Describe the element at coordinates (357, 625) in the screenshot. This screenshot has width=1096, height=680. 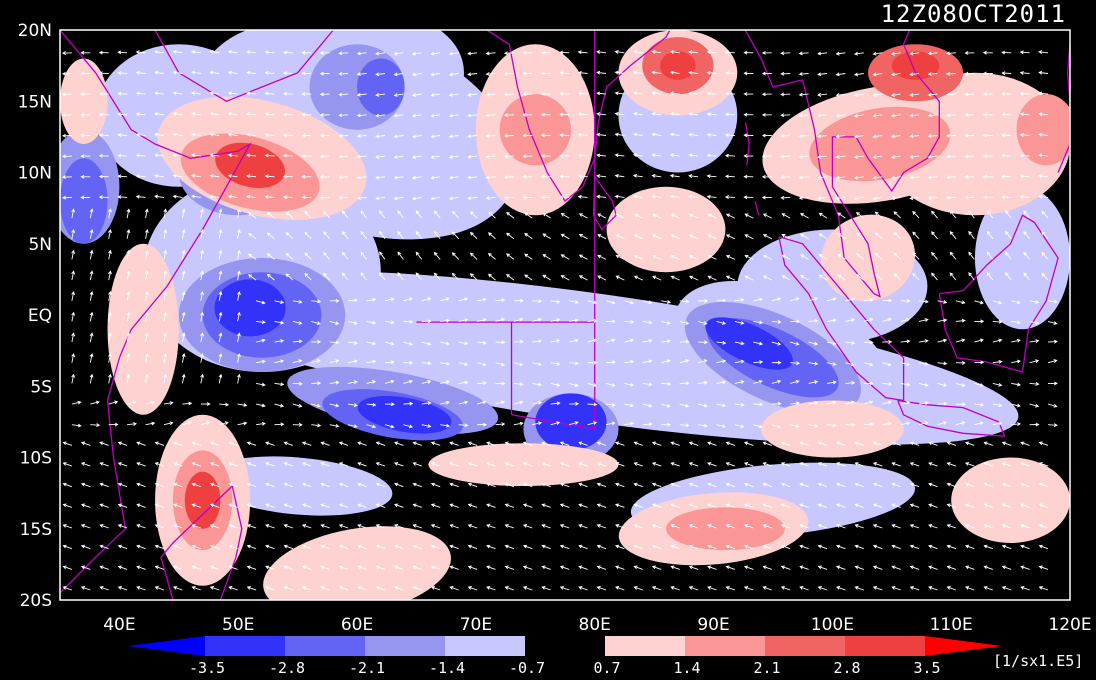
I see `lon-label: 60E` at that location.